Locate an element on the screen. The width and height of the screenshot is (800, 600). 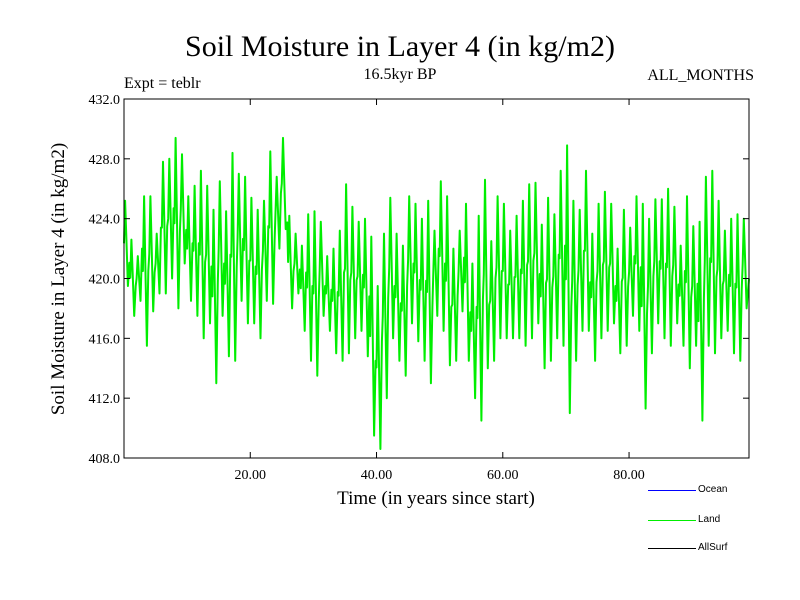
chart-title: Soil Moisture in Layer 4 (in kg/m2) is located at coordinates (400, 46).